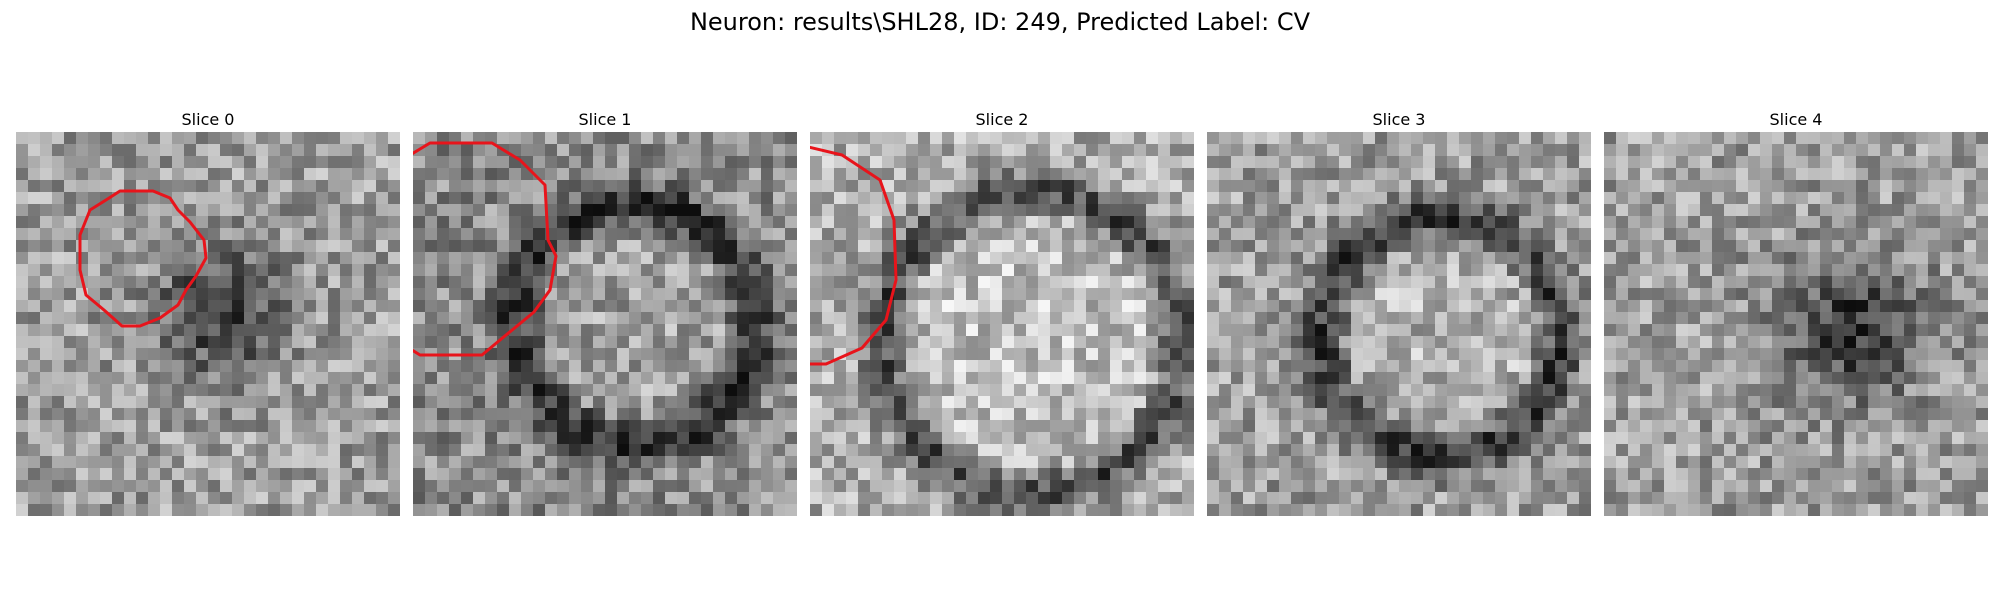 This screenshot has width=2000, height=600. I want to click on slice-title: Slice 1, so click(605, 119).